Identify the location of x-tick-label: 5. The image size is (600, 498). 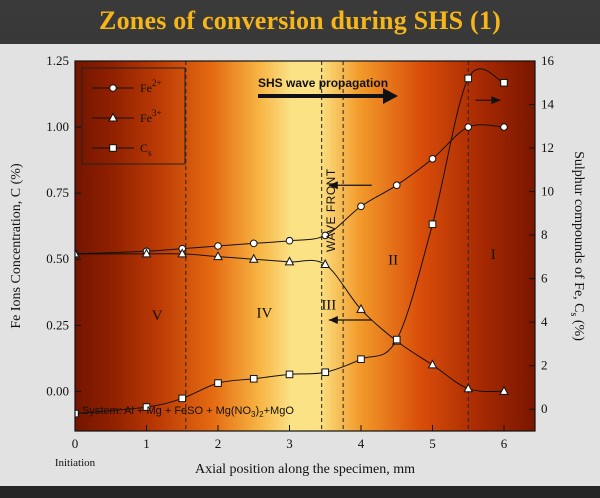
(432, 443).